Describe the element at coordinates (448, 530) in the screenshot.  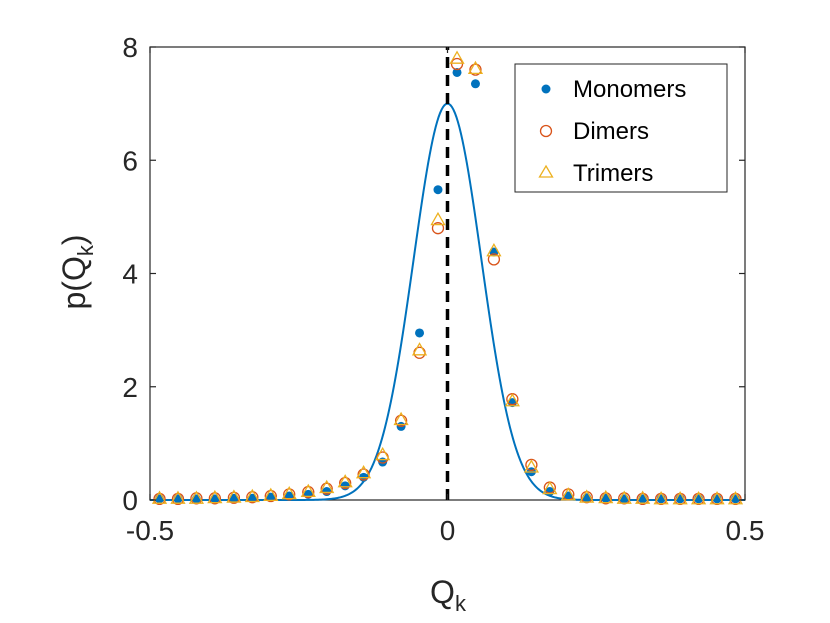
I see `x-tick-label: 0` at that location.